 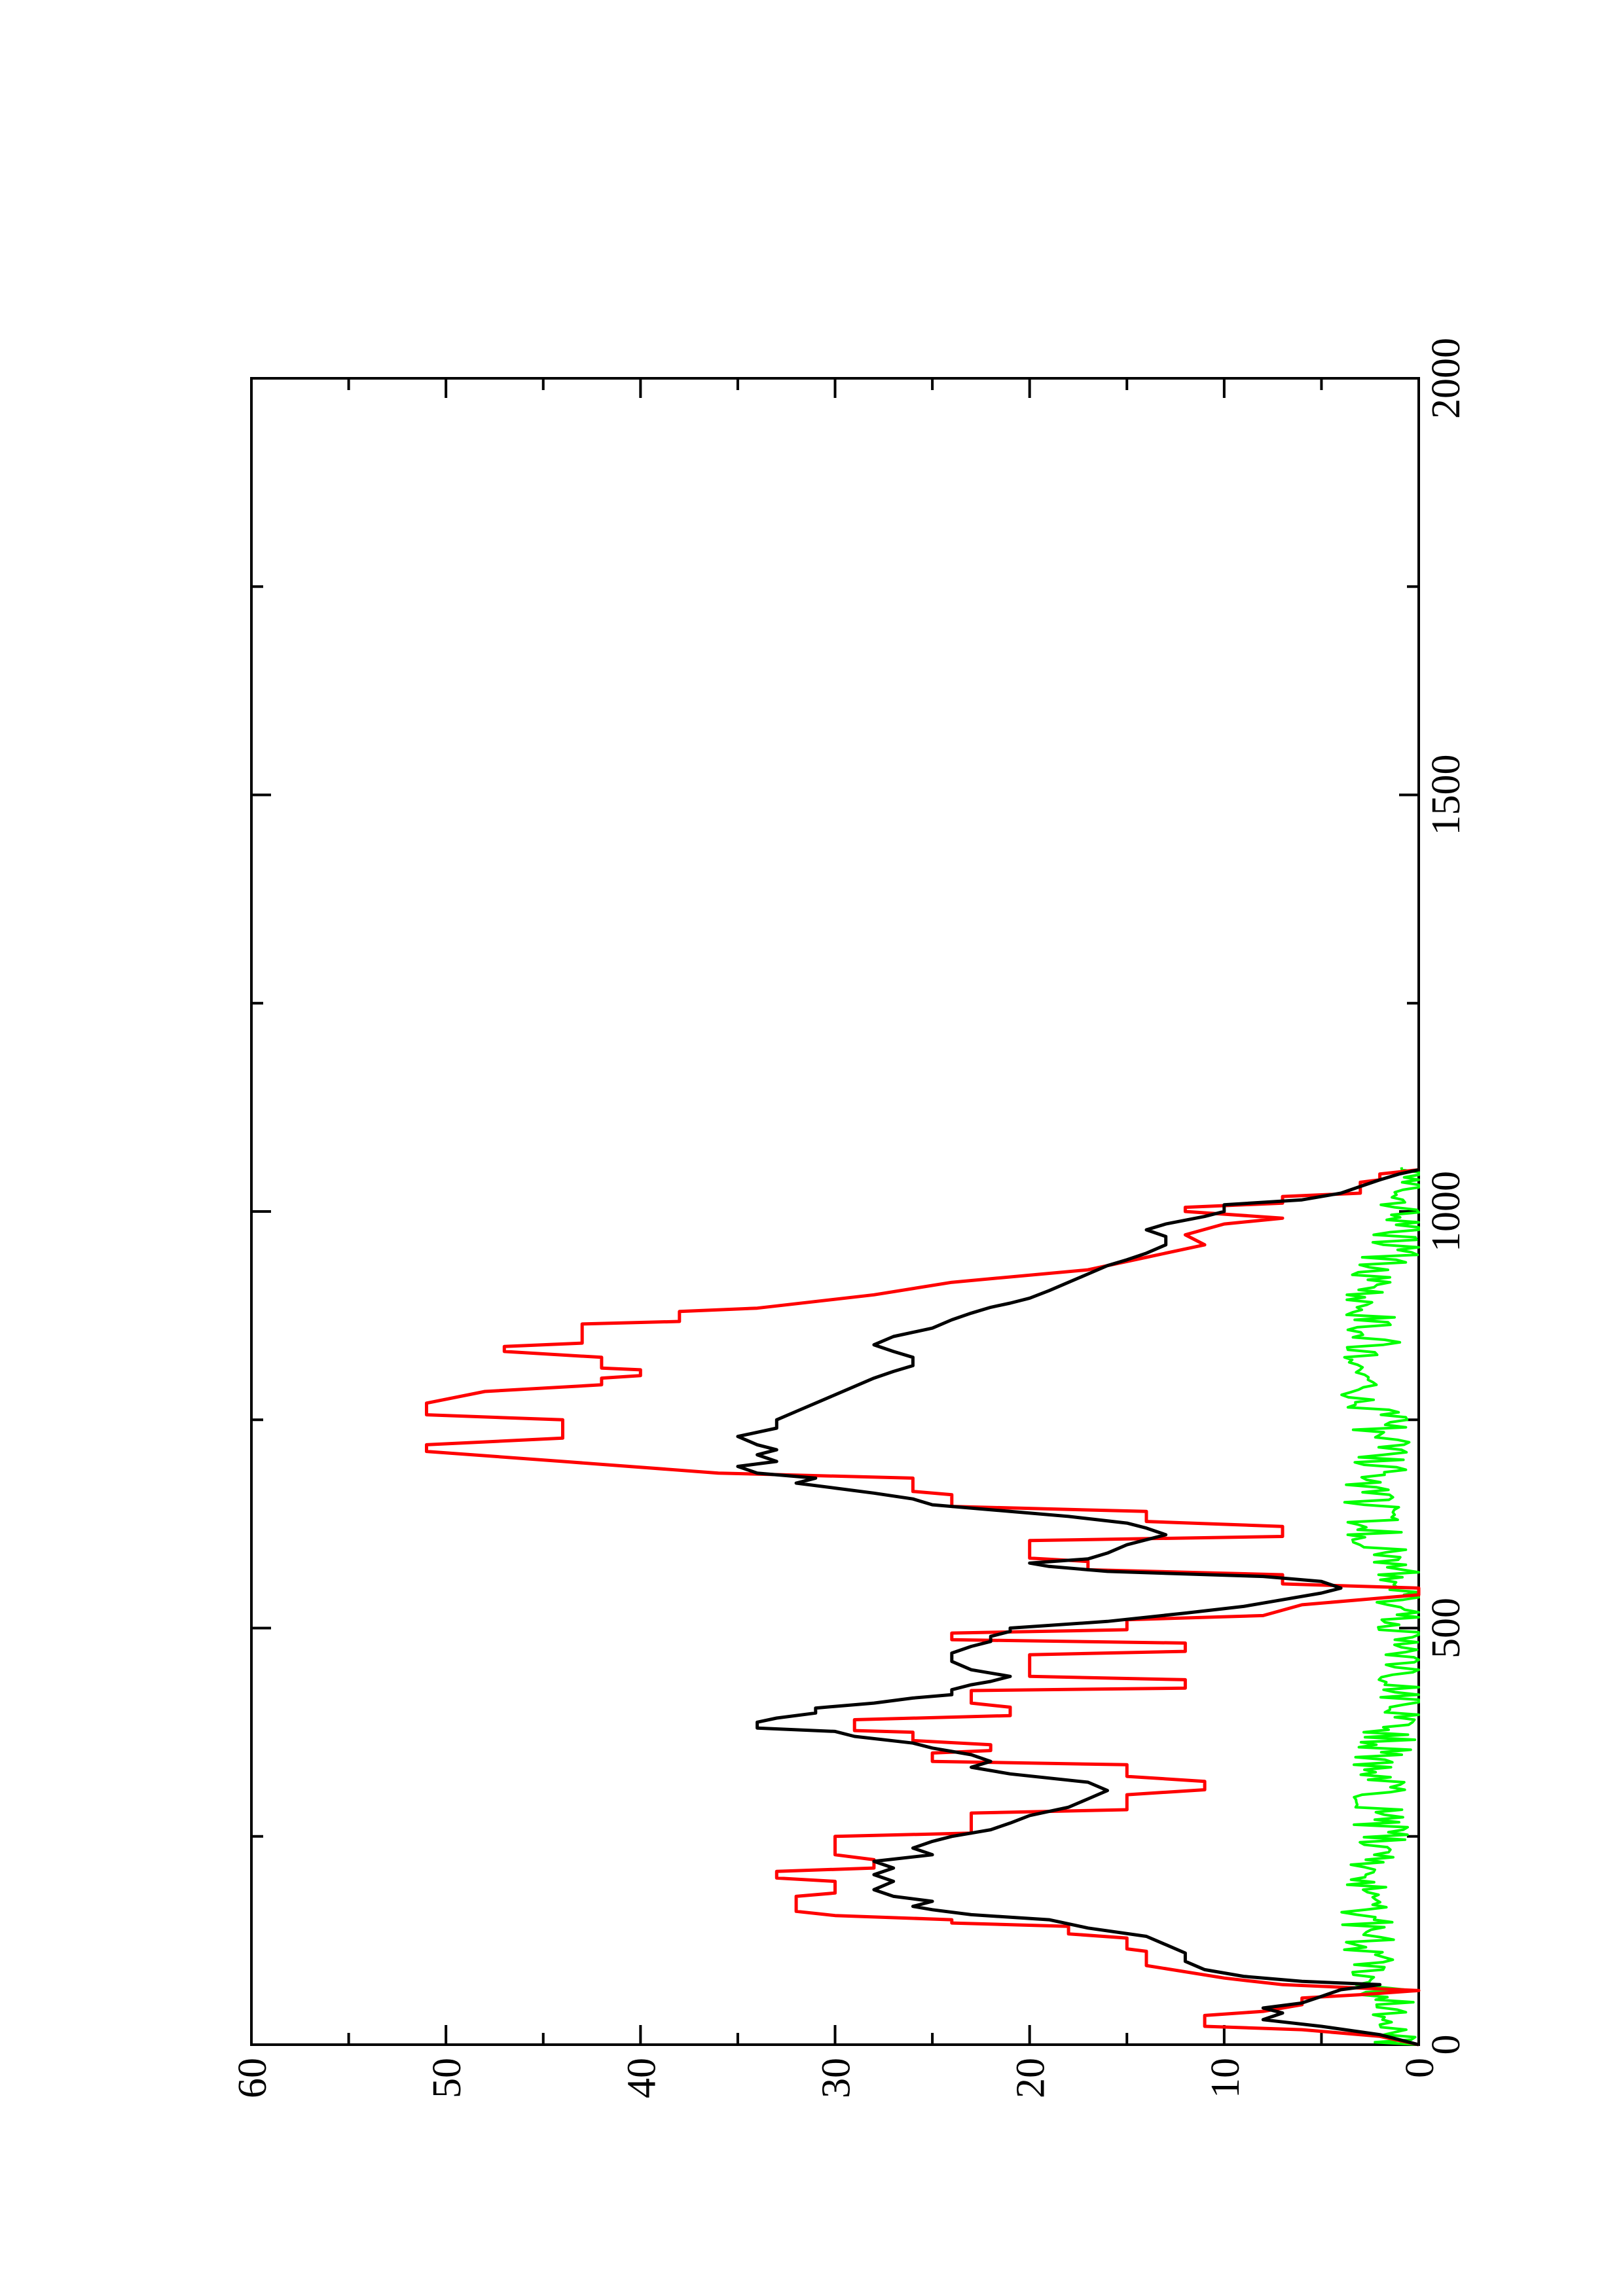 What do you see at coordinates (1446, 378) in the screenshot?
I see `x-tick-label: 2000` at bounding box center [1446, 378].